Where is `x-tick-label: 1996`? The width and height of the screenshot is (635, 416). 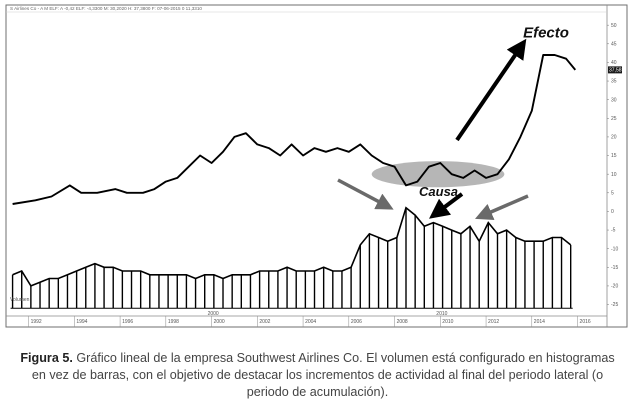
x-tick-label: 1996 is located at coordinates (127, 322).